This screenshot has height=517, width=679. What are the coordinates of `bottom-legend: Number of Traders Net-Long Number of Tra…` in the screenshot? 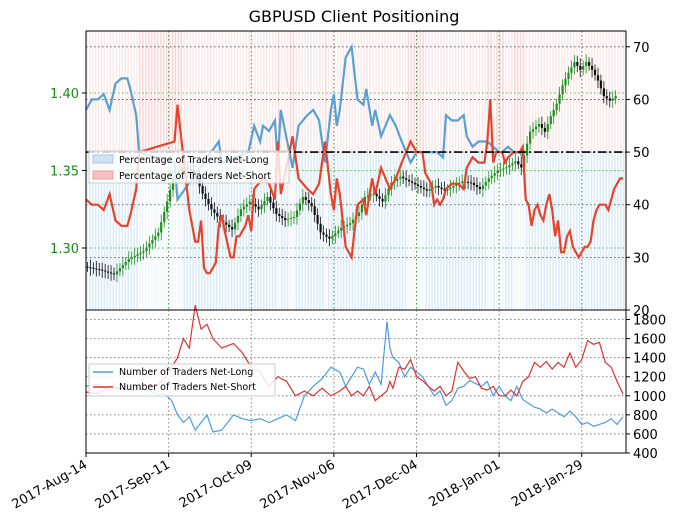 It's located at (182, 380).